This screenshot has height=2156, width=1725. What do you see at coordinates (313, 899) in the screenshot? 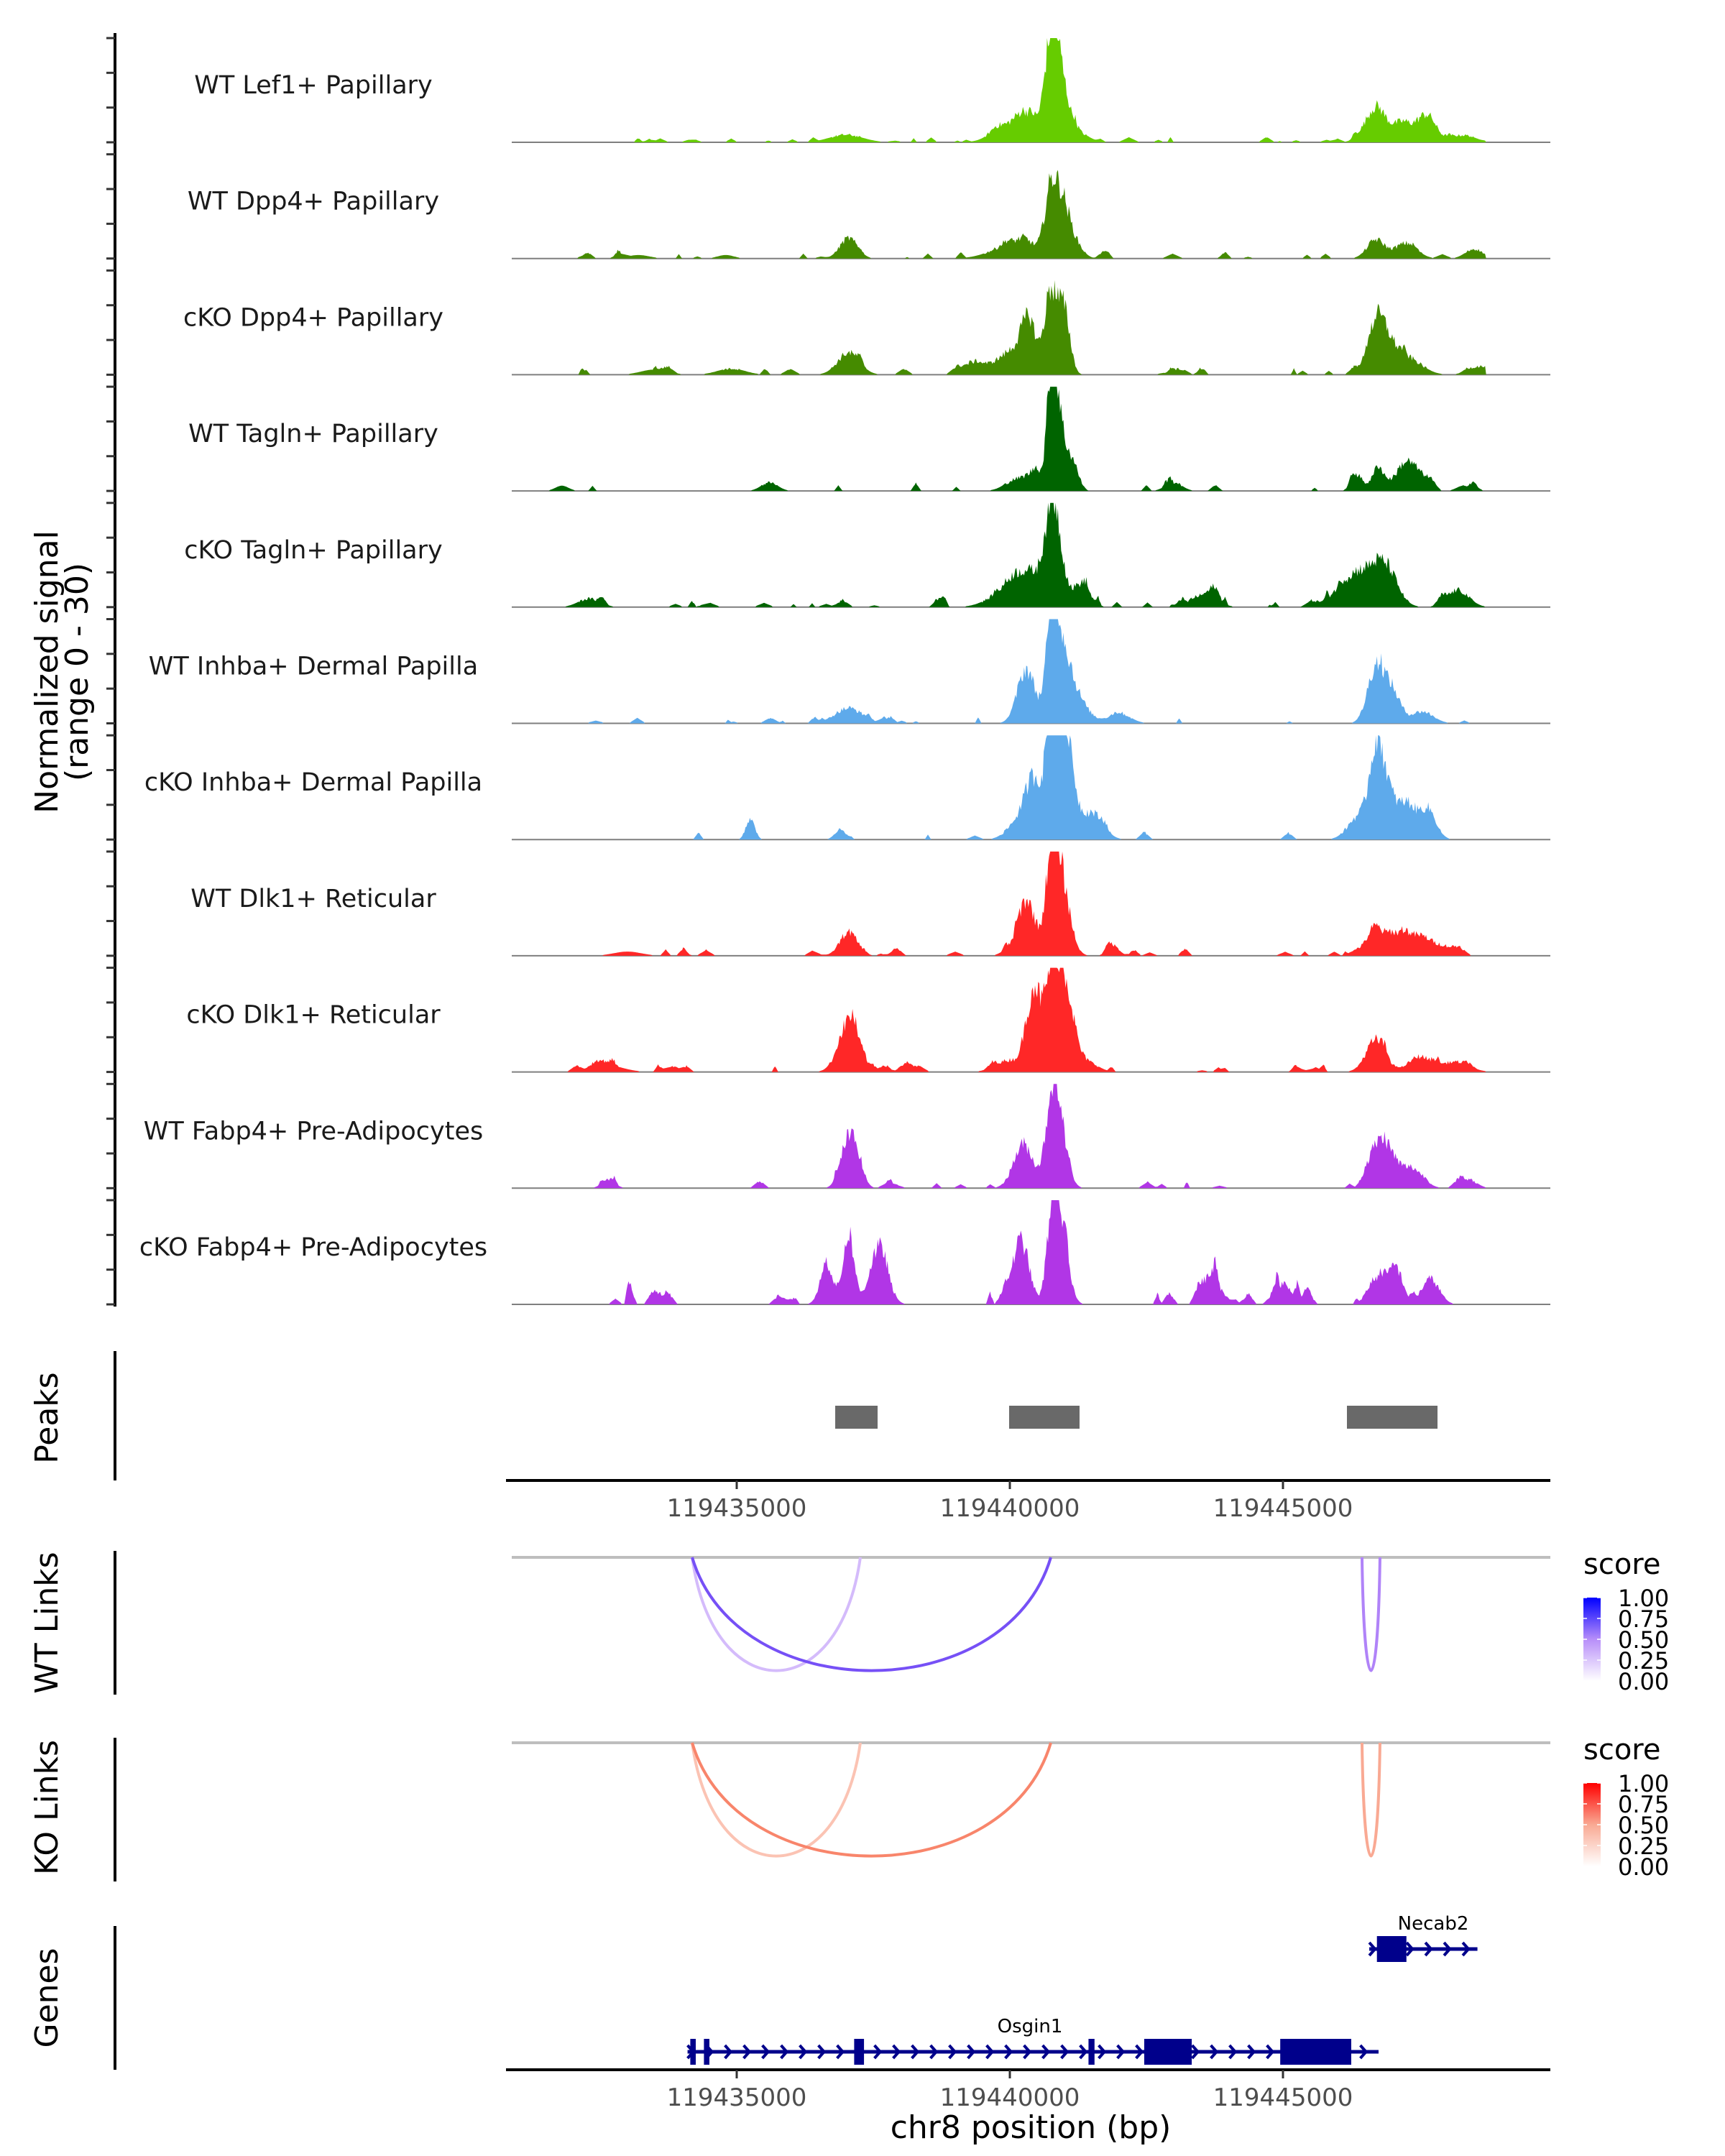
I see `coverage-track-label: WT Dlk1+ Reticular` at bounding box center [313, 899].